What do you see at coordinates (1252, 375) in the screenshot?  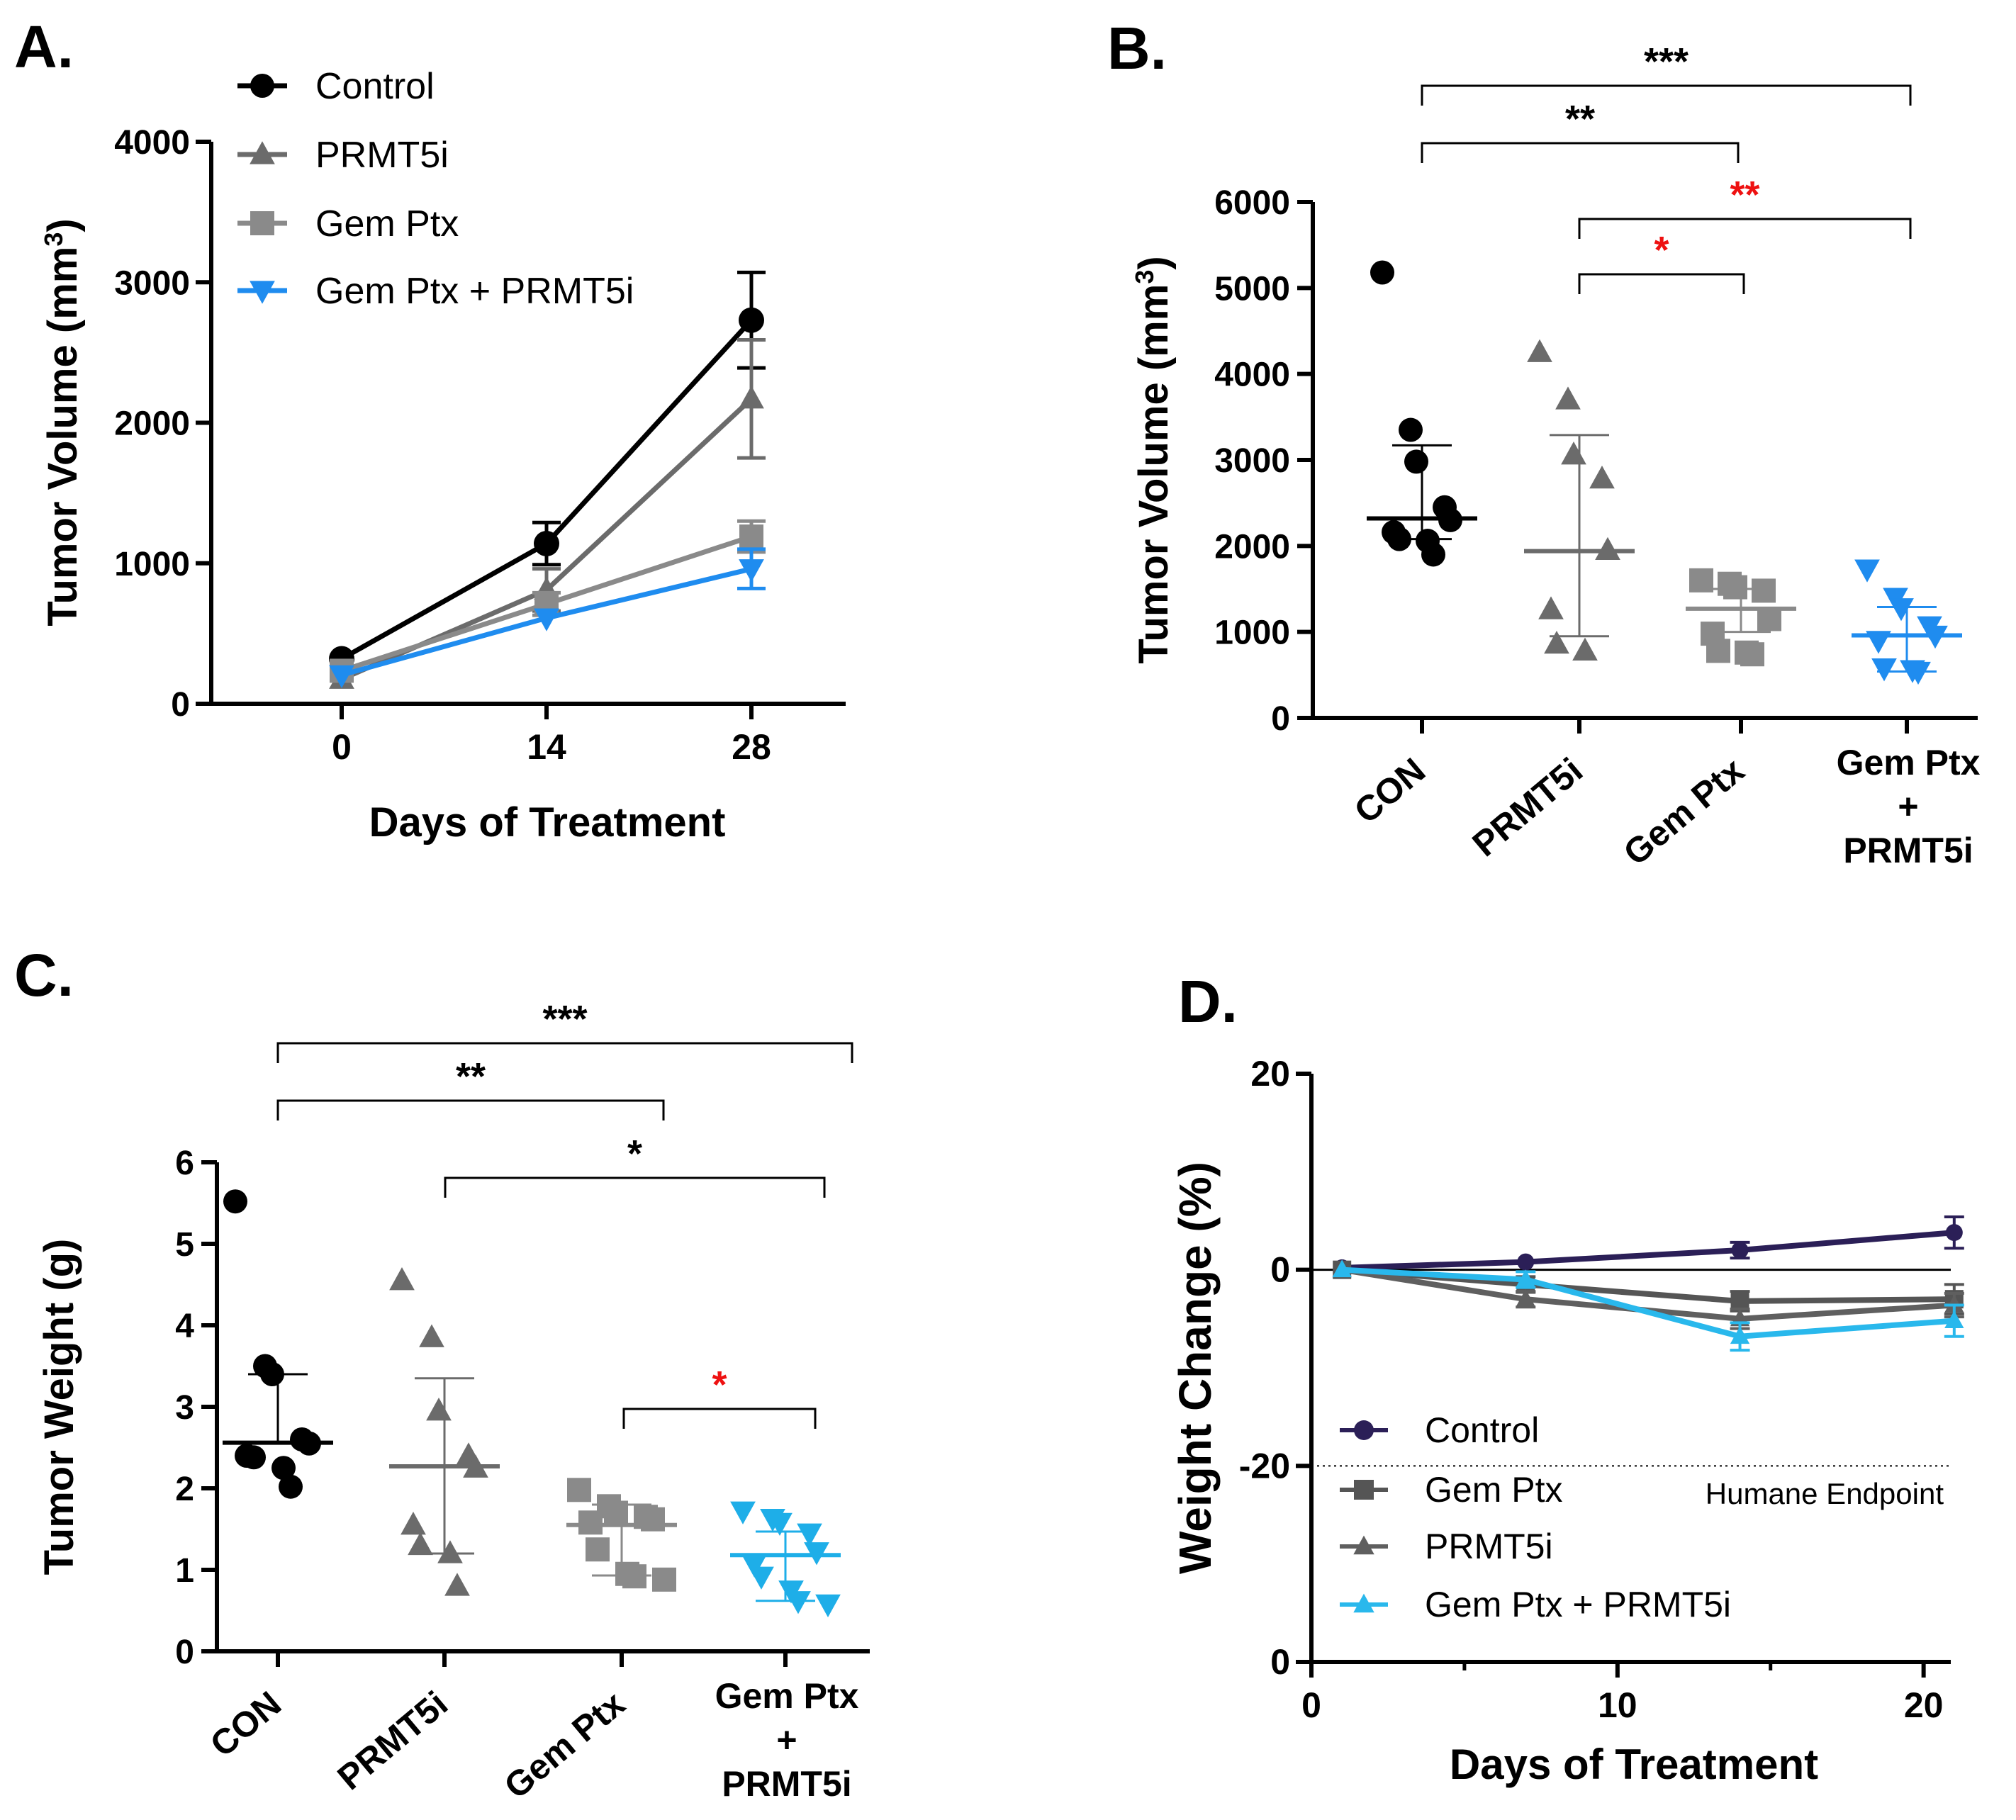 I see `y-tick-label: 4000` at bounding box center [1252, 375].